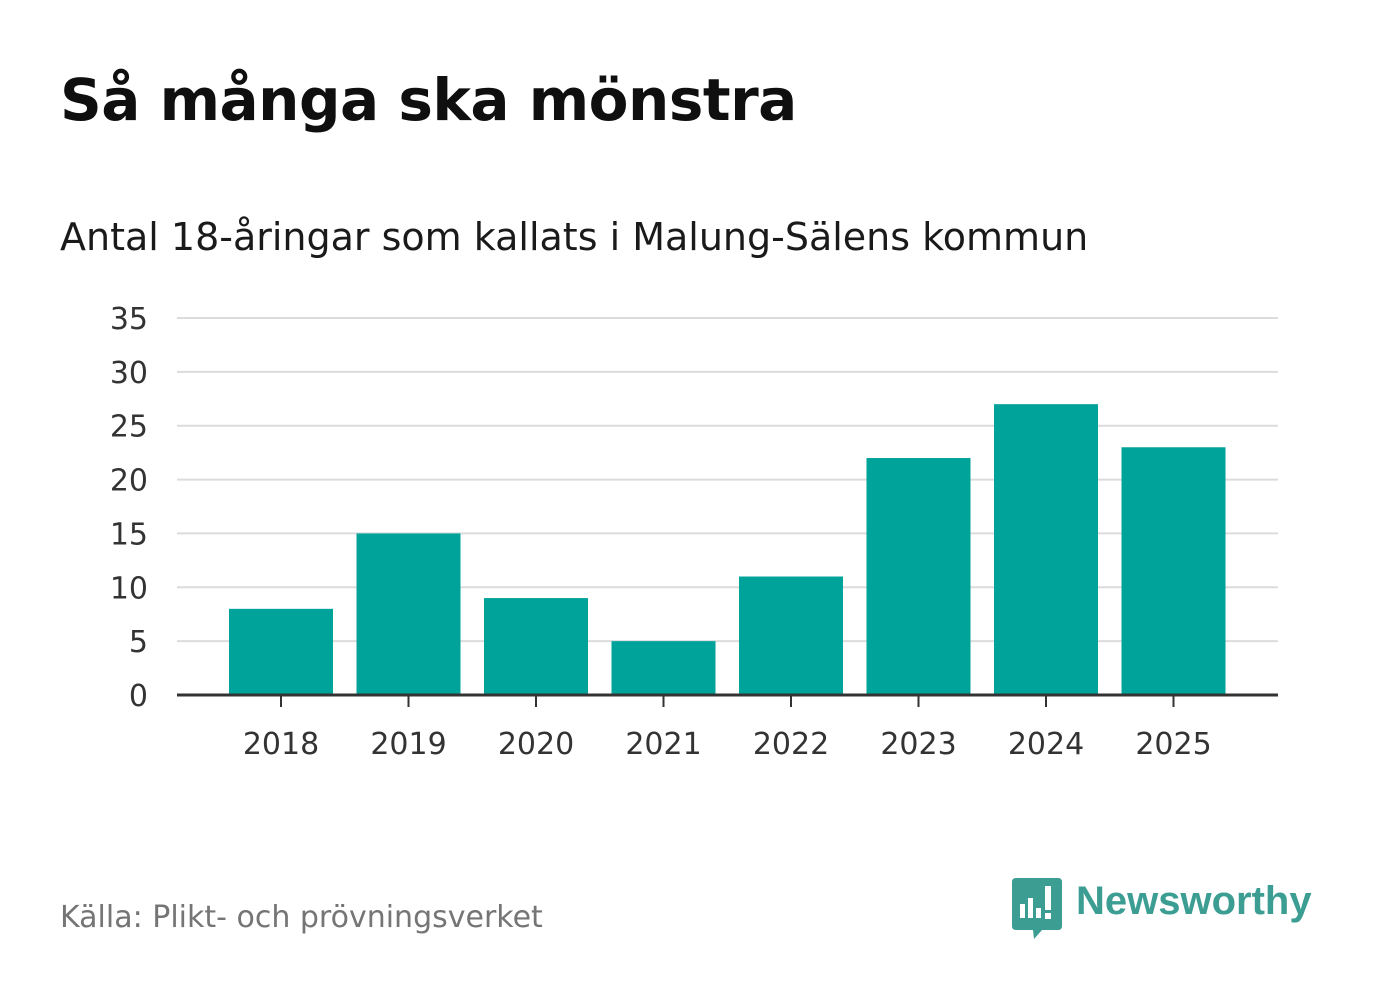 The height and width of the screenshot is (999, 1382). Describe the element at coordinates (138, 642) in the screenshot. I see `y-tick-label-5: 5` at that location.